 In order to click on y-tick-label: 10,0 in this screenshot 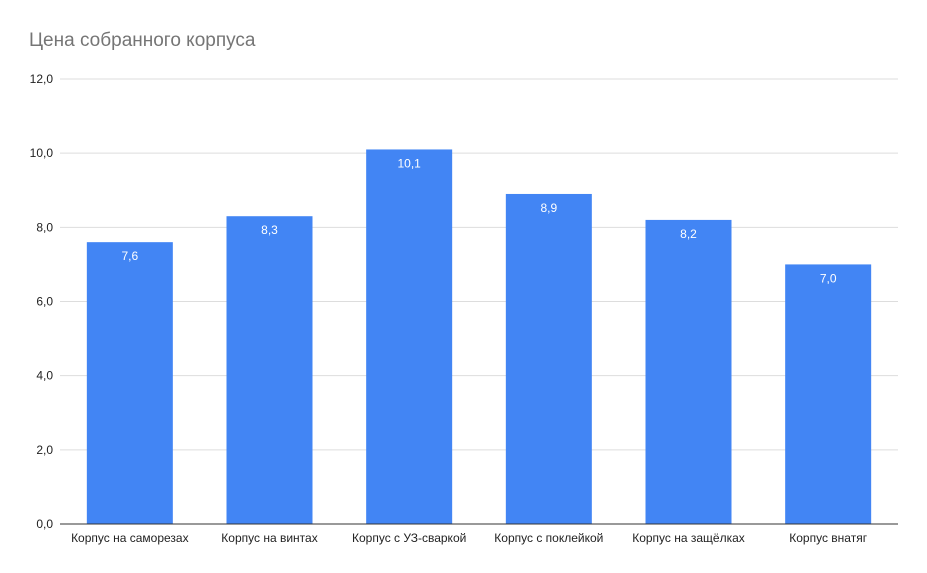, I will do `click(42, 153)`.